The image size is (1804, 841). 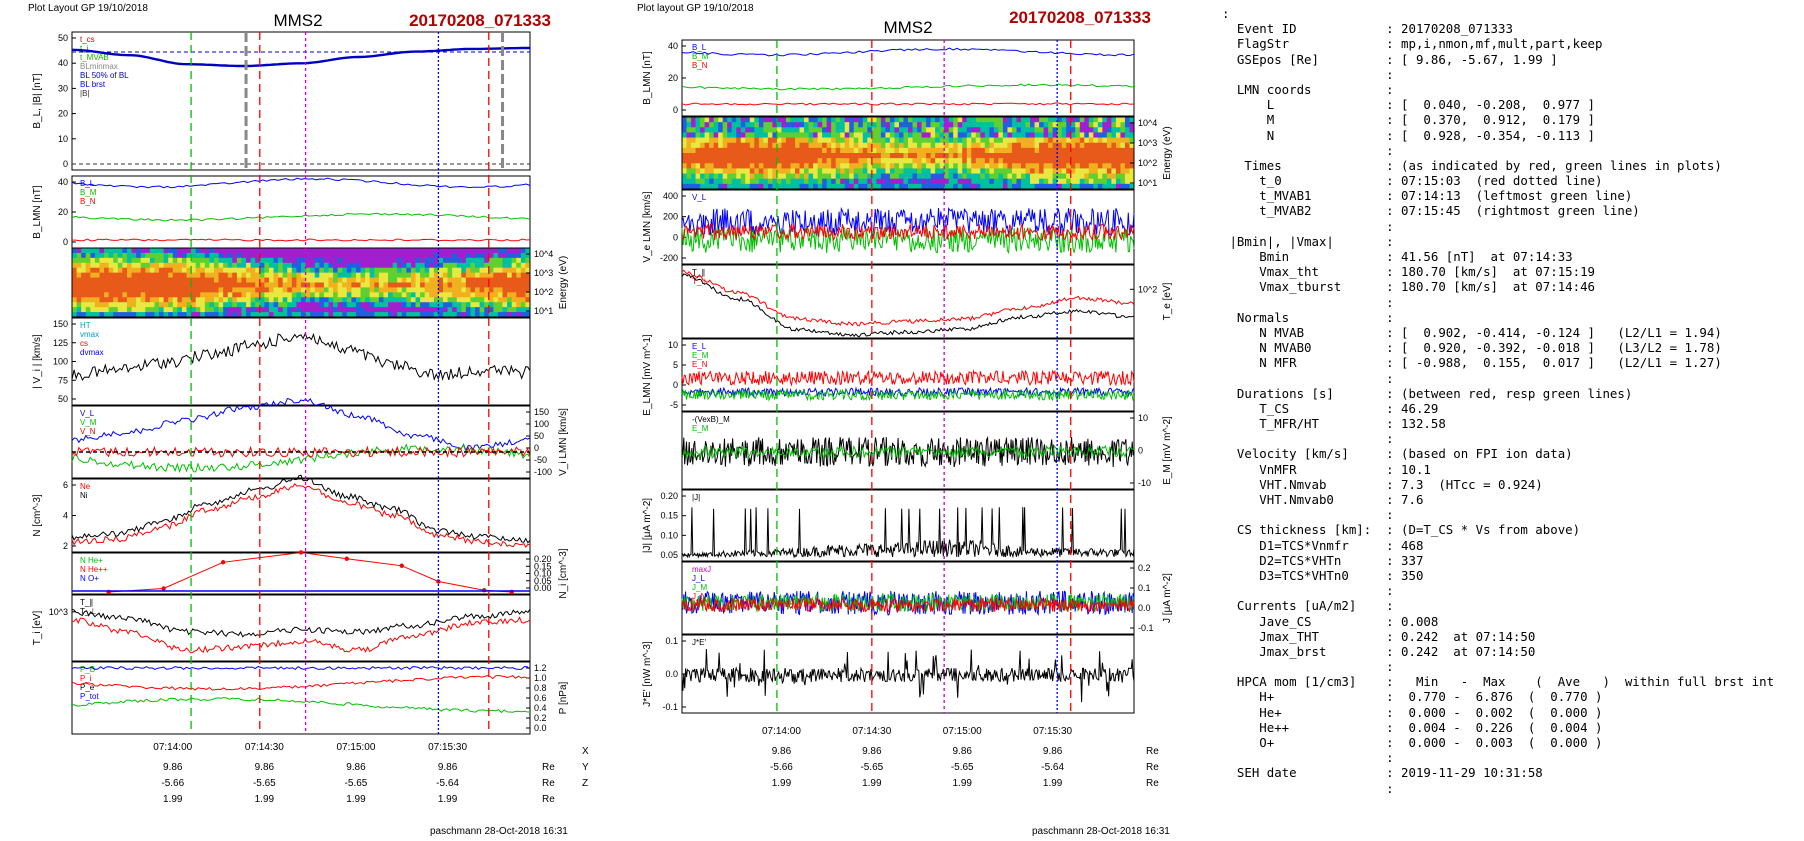 What do you see at coordinates (346, 558) in the screenshot?
I see `he2plus-point` at bounding box center [346, 558].